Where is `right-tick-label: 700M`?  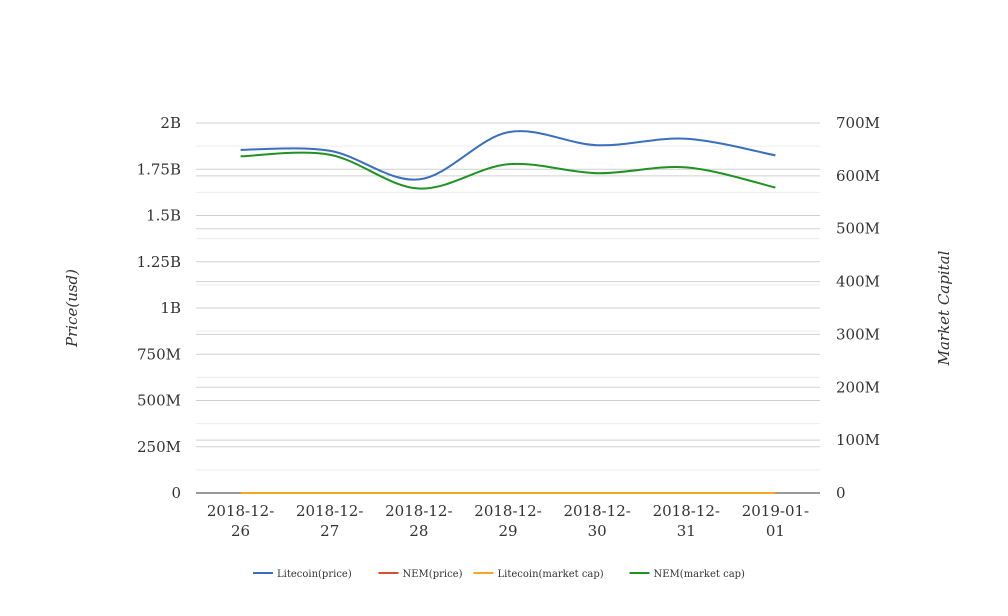 right-tick-label: 700M is located at coordinates (858, 123).